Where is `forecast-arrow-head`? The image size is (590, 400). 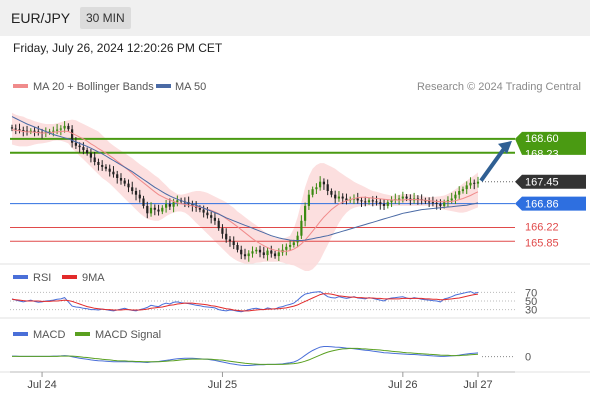
forecast-arrow-head is located at coordinates (505, 147).